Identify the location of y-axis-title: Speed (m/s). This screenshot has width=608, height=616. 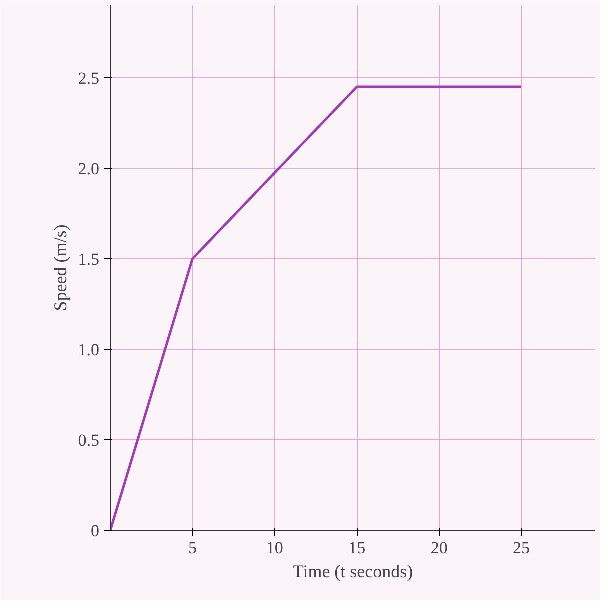
(60, 268).